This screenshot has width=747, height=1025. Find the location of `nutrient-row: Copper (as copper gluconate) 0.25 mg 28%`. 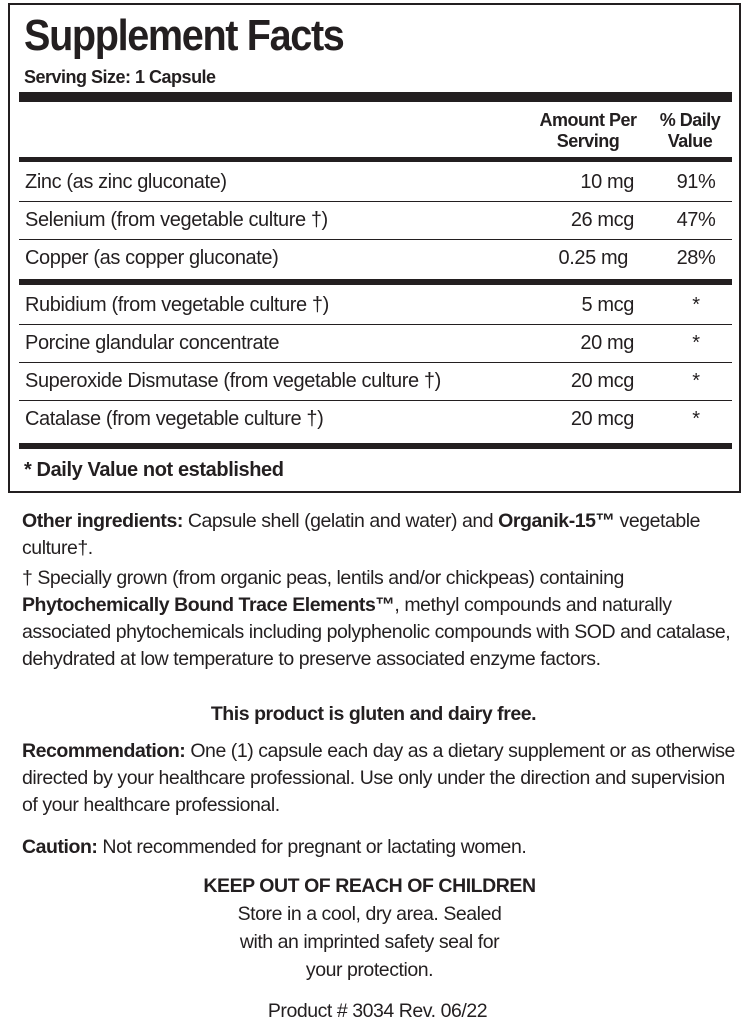

nutrient-row: Copper (as copper gluconate) 0.25 mg 28% is located at coordinates (375, 258).